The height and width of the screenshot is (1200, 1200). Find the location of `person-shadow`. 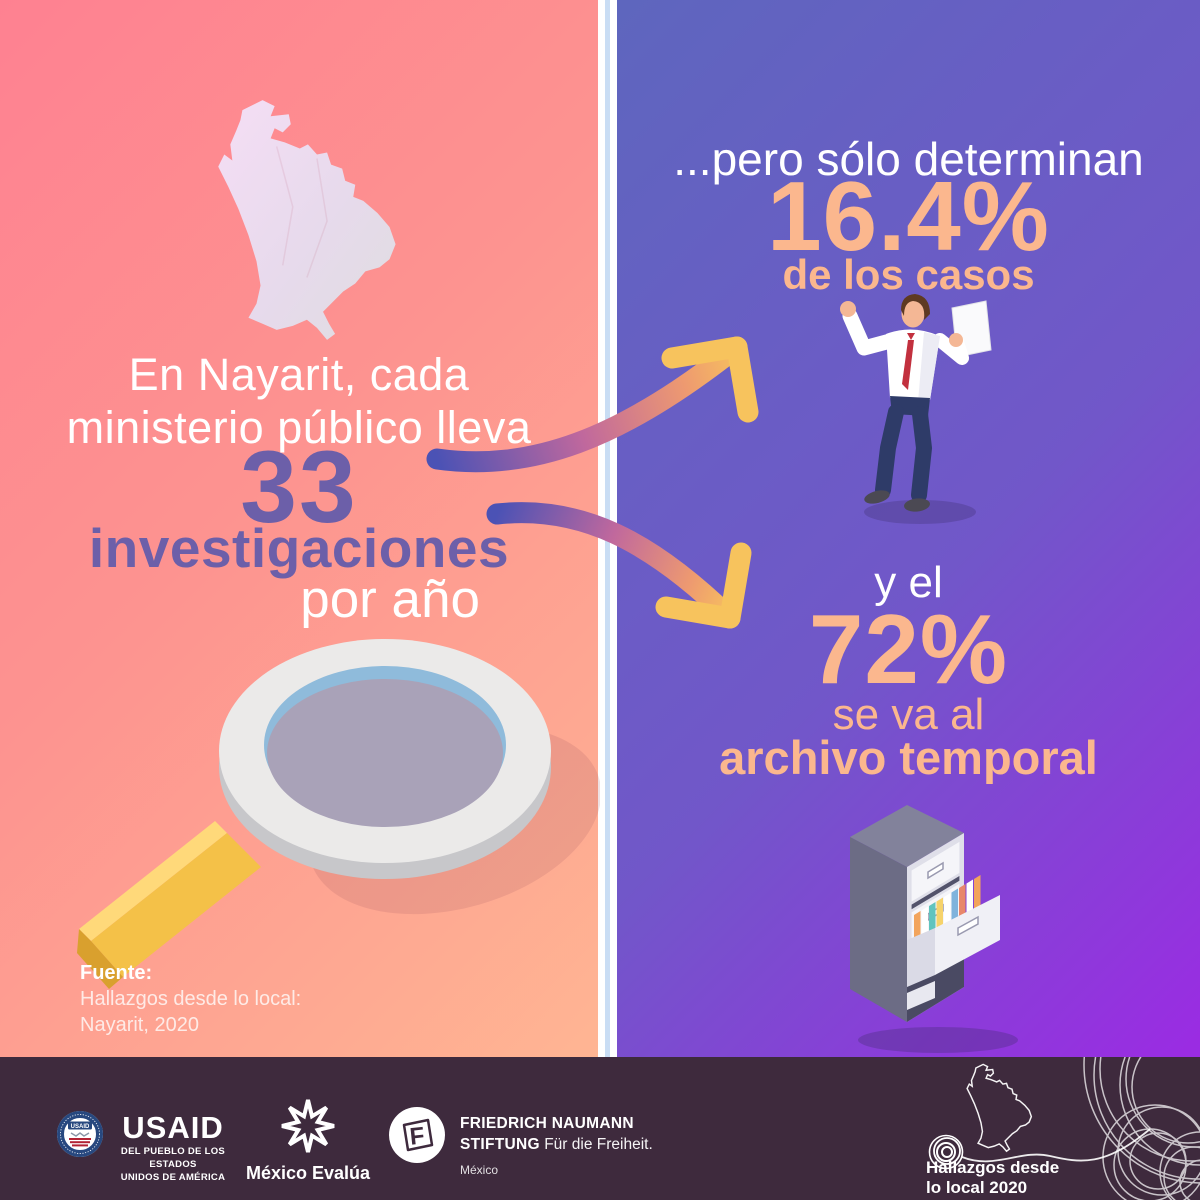

person-shadow is located at coordinates (920, 512).